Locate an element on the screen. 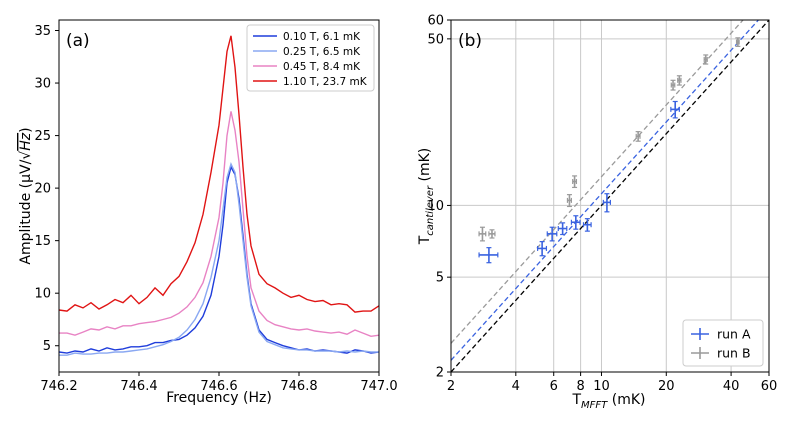 The width and height of the screenshot is (793, 423). panel-b-legend: run A run B is located at coordinates (723, 343).